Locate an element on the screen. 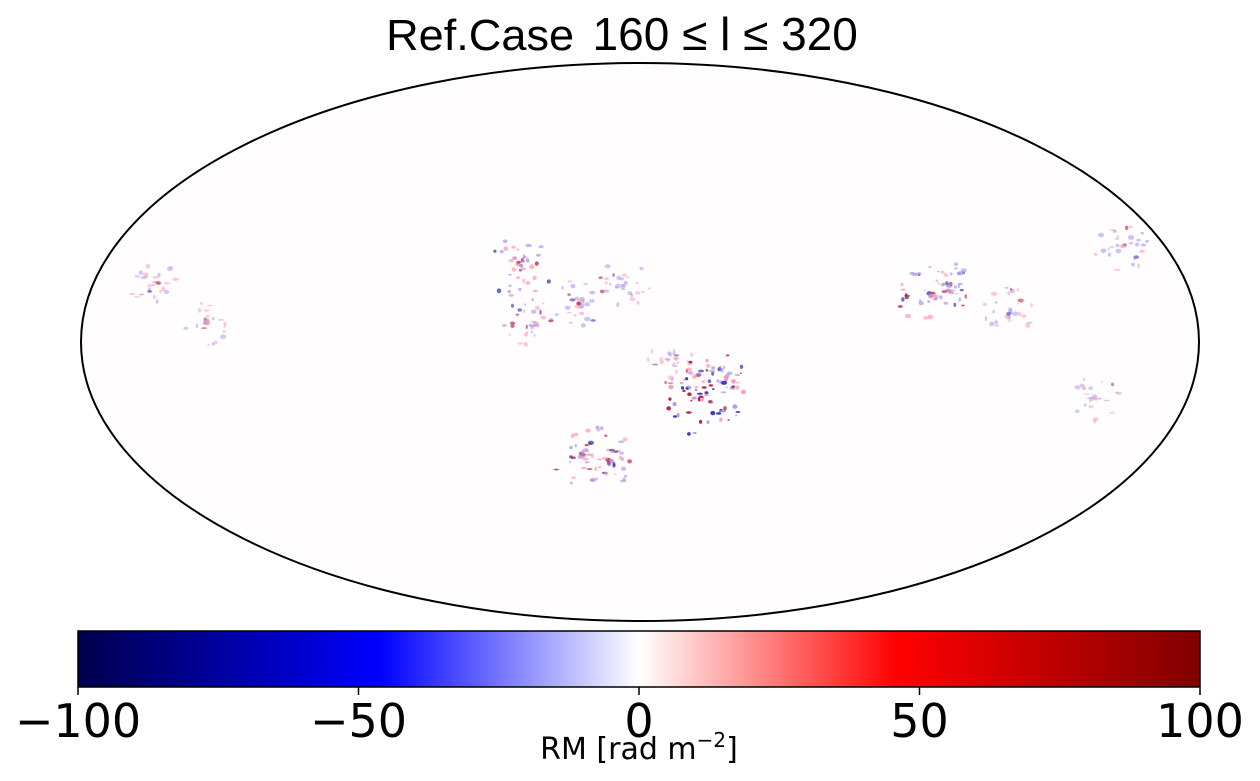 Image resolution: width=1260 pixels, height=781 pixels. colorbar-label-main: RM [rad m is located at coordinates (618, 749).